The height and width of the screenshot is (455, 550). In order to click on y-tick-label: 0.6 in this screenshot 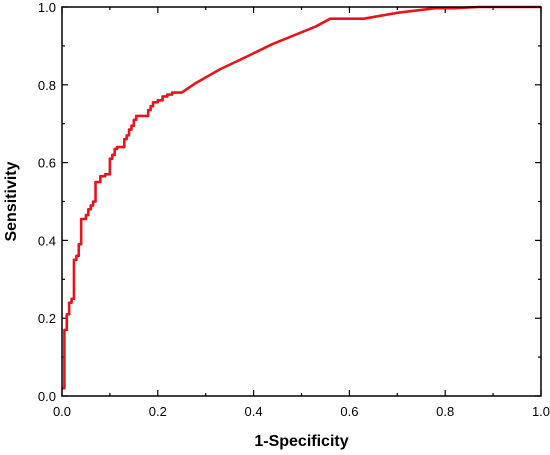, I will do `click(47, 163)`.